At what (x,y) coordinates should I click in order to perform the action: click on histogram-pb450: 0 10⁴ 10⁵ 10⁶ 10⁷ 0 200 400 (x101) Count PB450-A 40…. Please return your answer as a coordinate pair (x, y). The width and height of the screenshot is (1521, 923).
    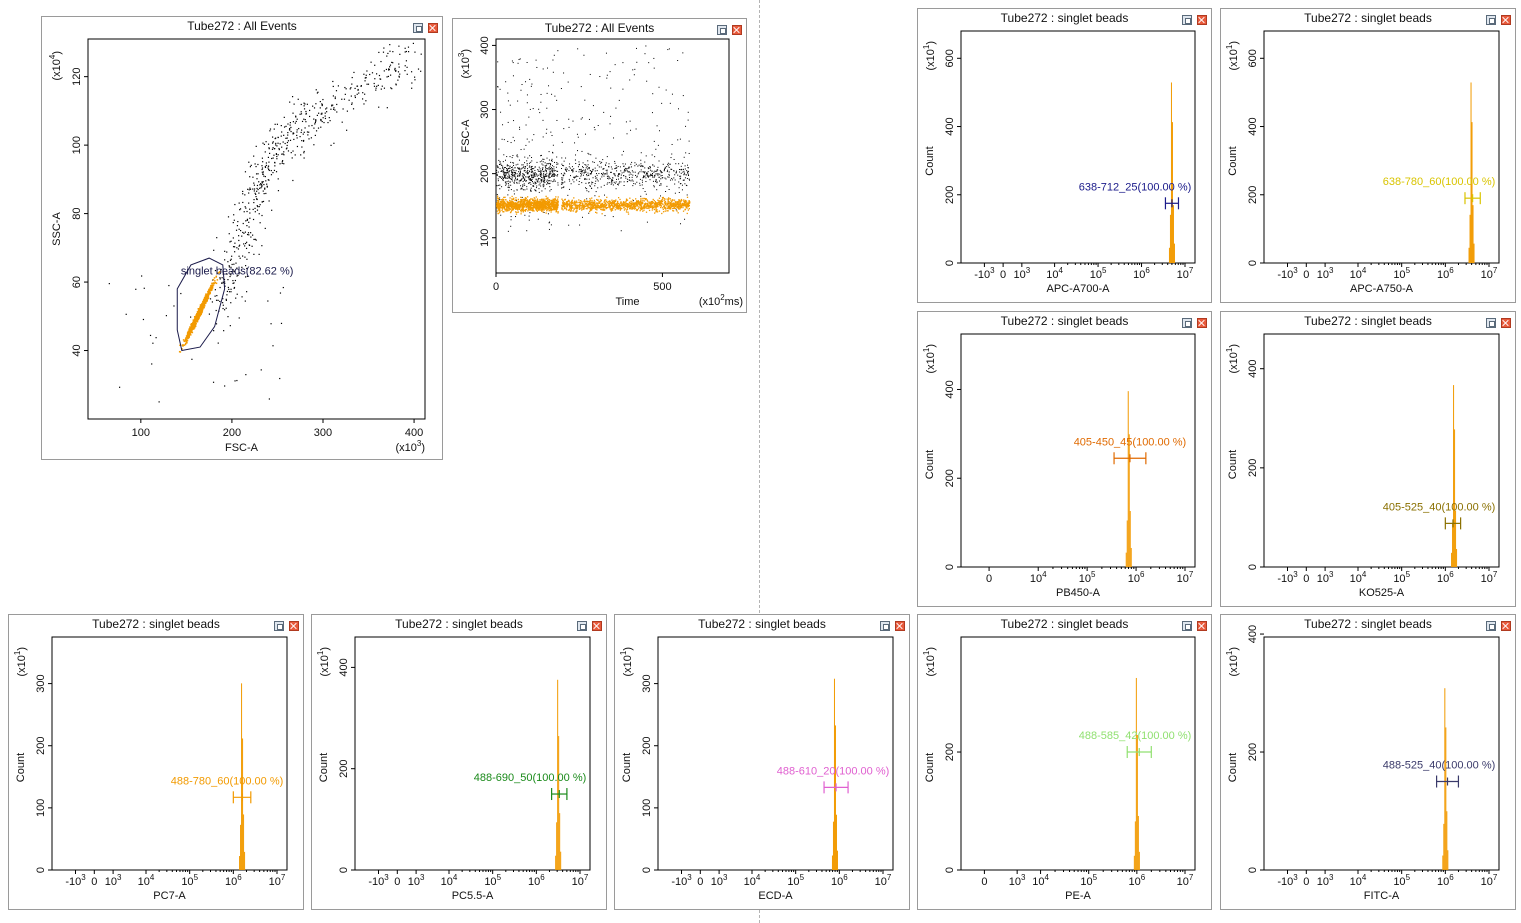
    Looking at the image, I should click on (1059, 466).